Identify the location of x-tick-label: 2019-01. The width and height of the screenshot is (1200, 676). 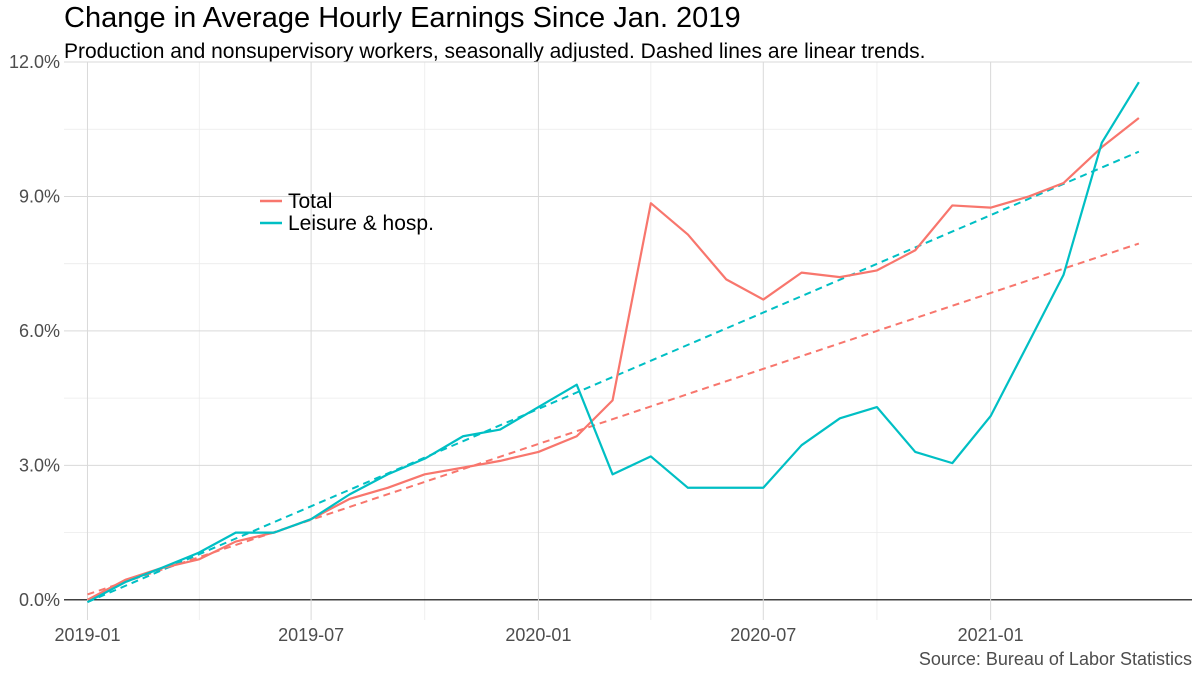
(87, 635).